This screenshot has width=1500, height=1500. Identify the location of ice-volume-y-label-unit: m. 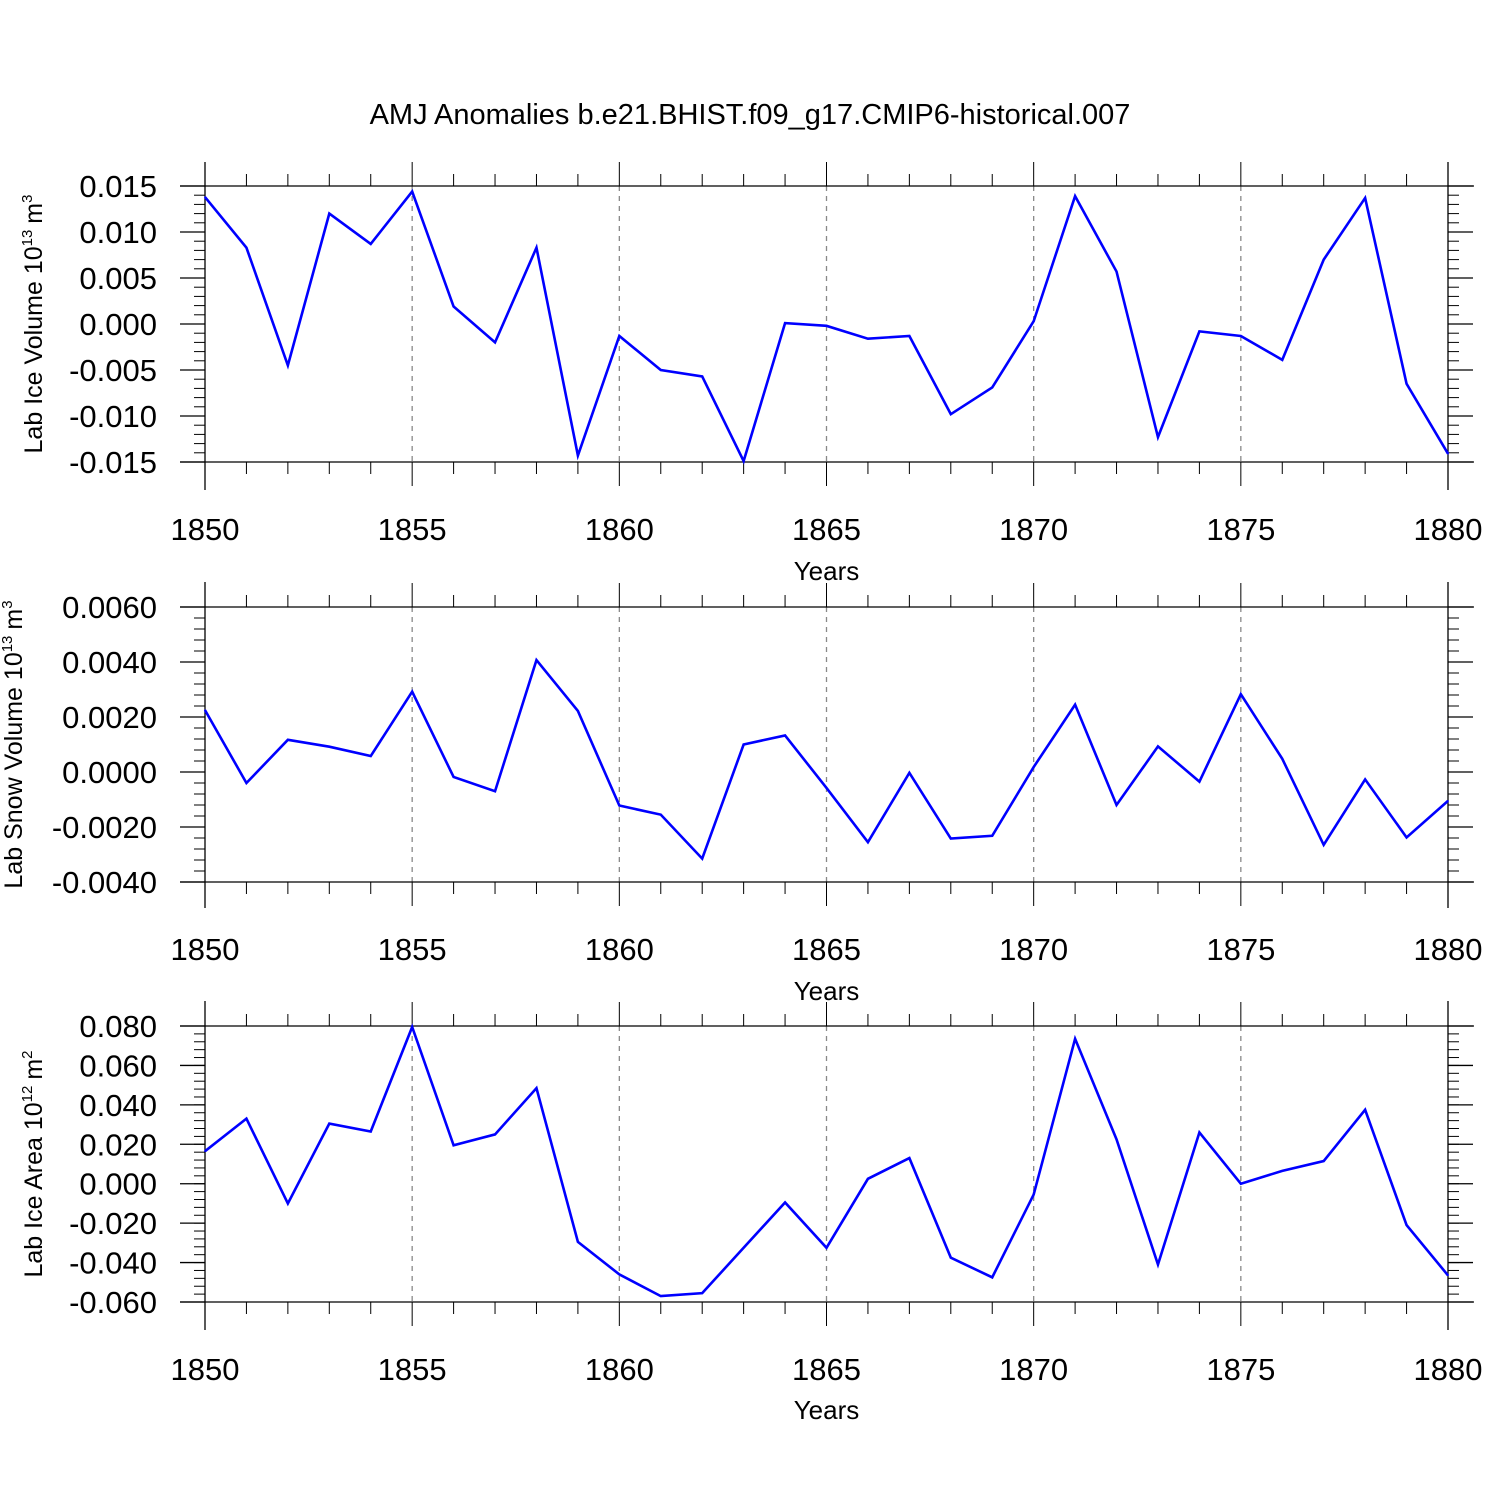
(34, 213).